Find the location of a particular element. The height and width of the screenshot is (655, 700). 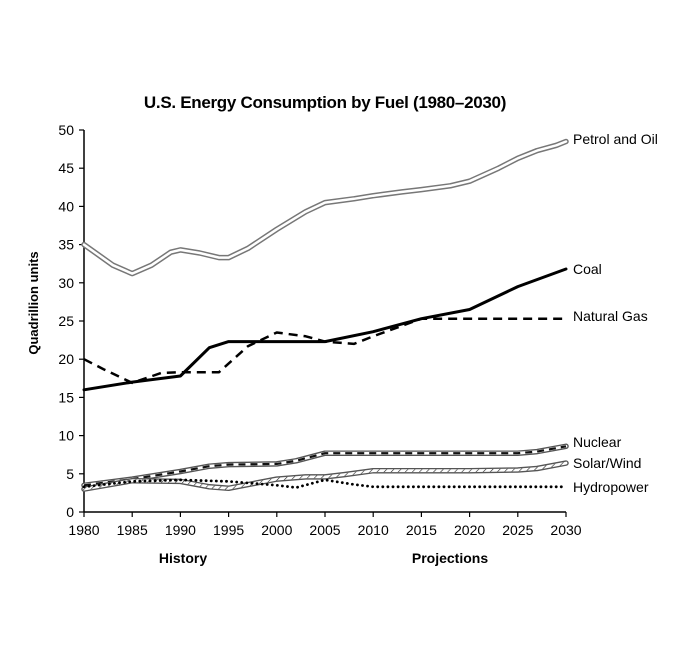

y-tick-label: 30 is located at coordinates (66, 283).